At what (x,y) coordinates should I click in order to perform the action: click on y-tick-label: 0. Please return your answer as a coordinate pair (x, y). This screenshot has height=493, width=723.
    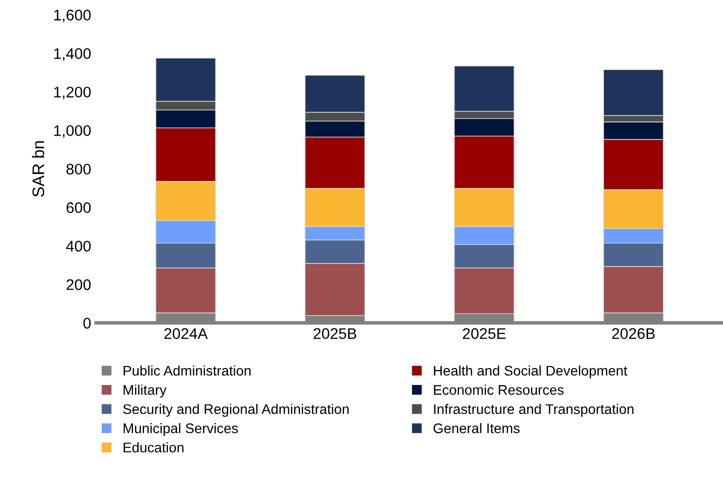
    Looking at the image, I should click on (87, 323).